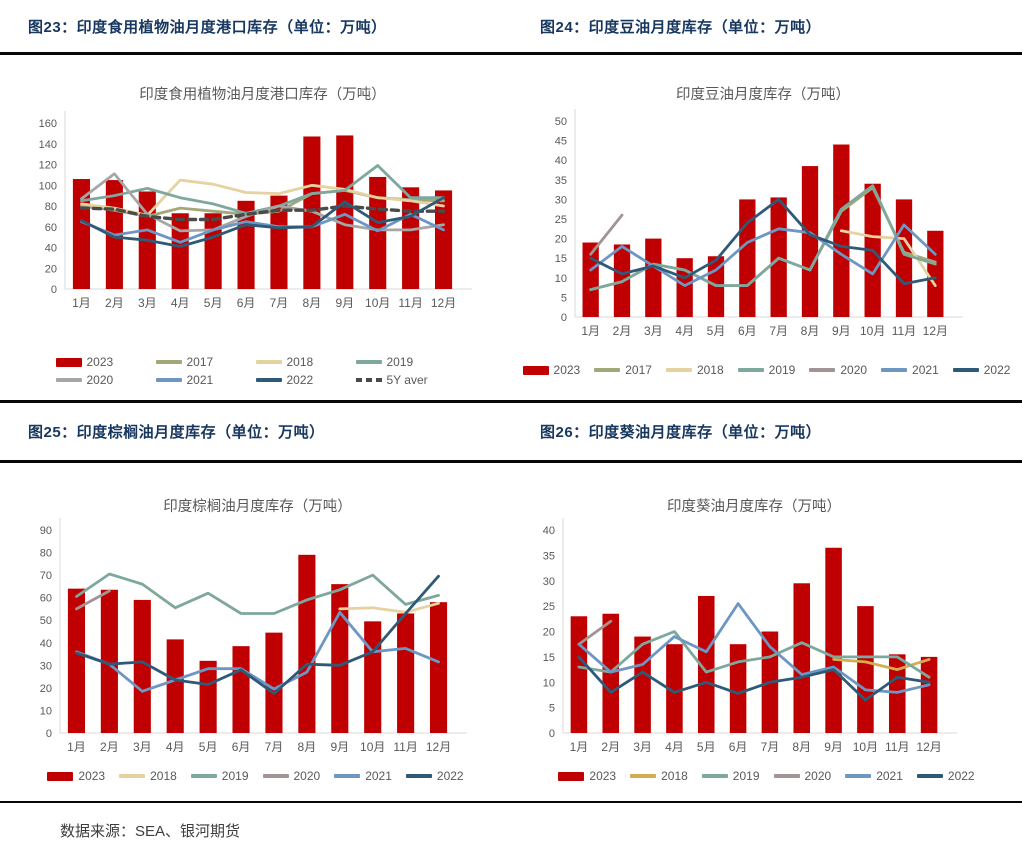 The image size is (1022, 866). What do you see at coordinates (51, 228) in the screenshot?
I see `y-tick-label: 60` at bounding box center [51, 228].